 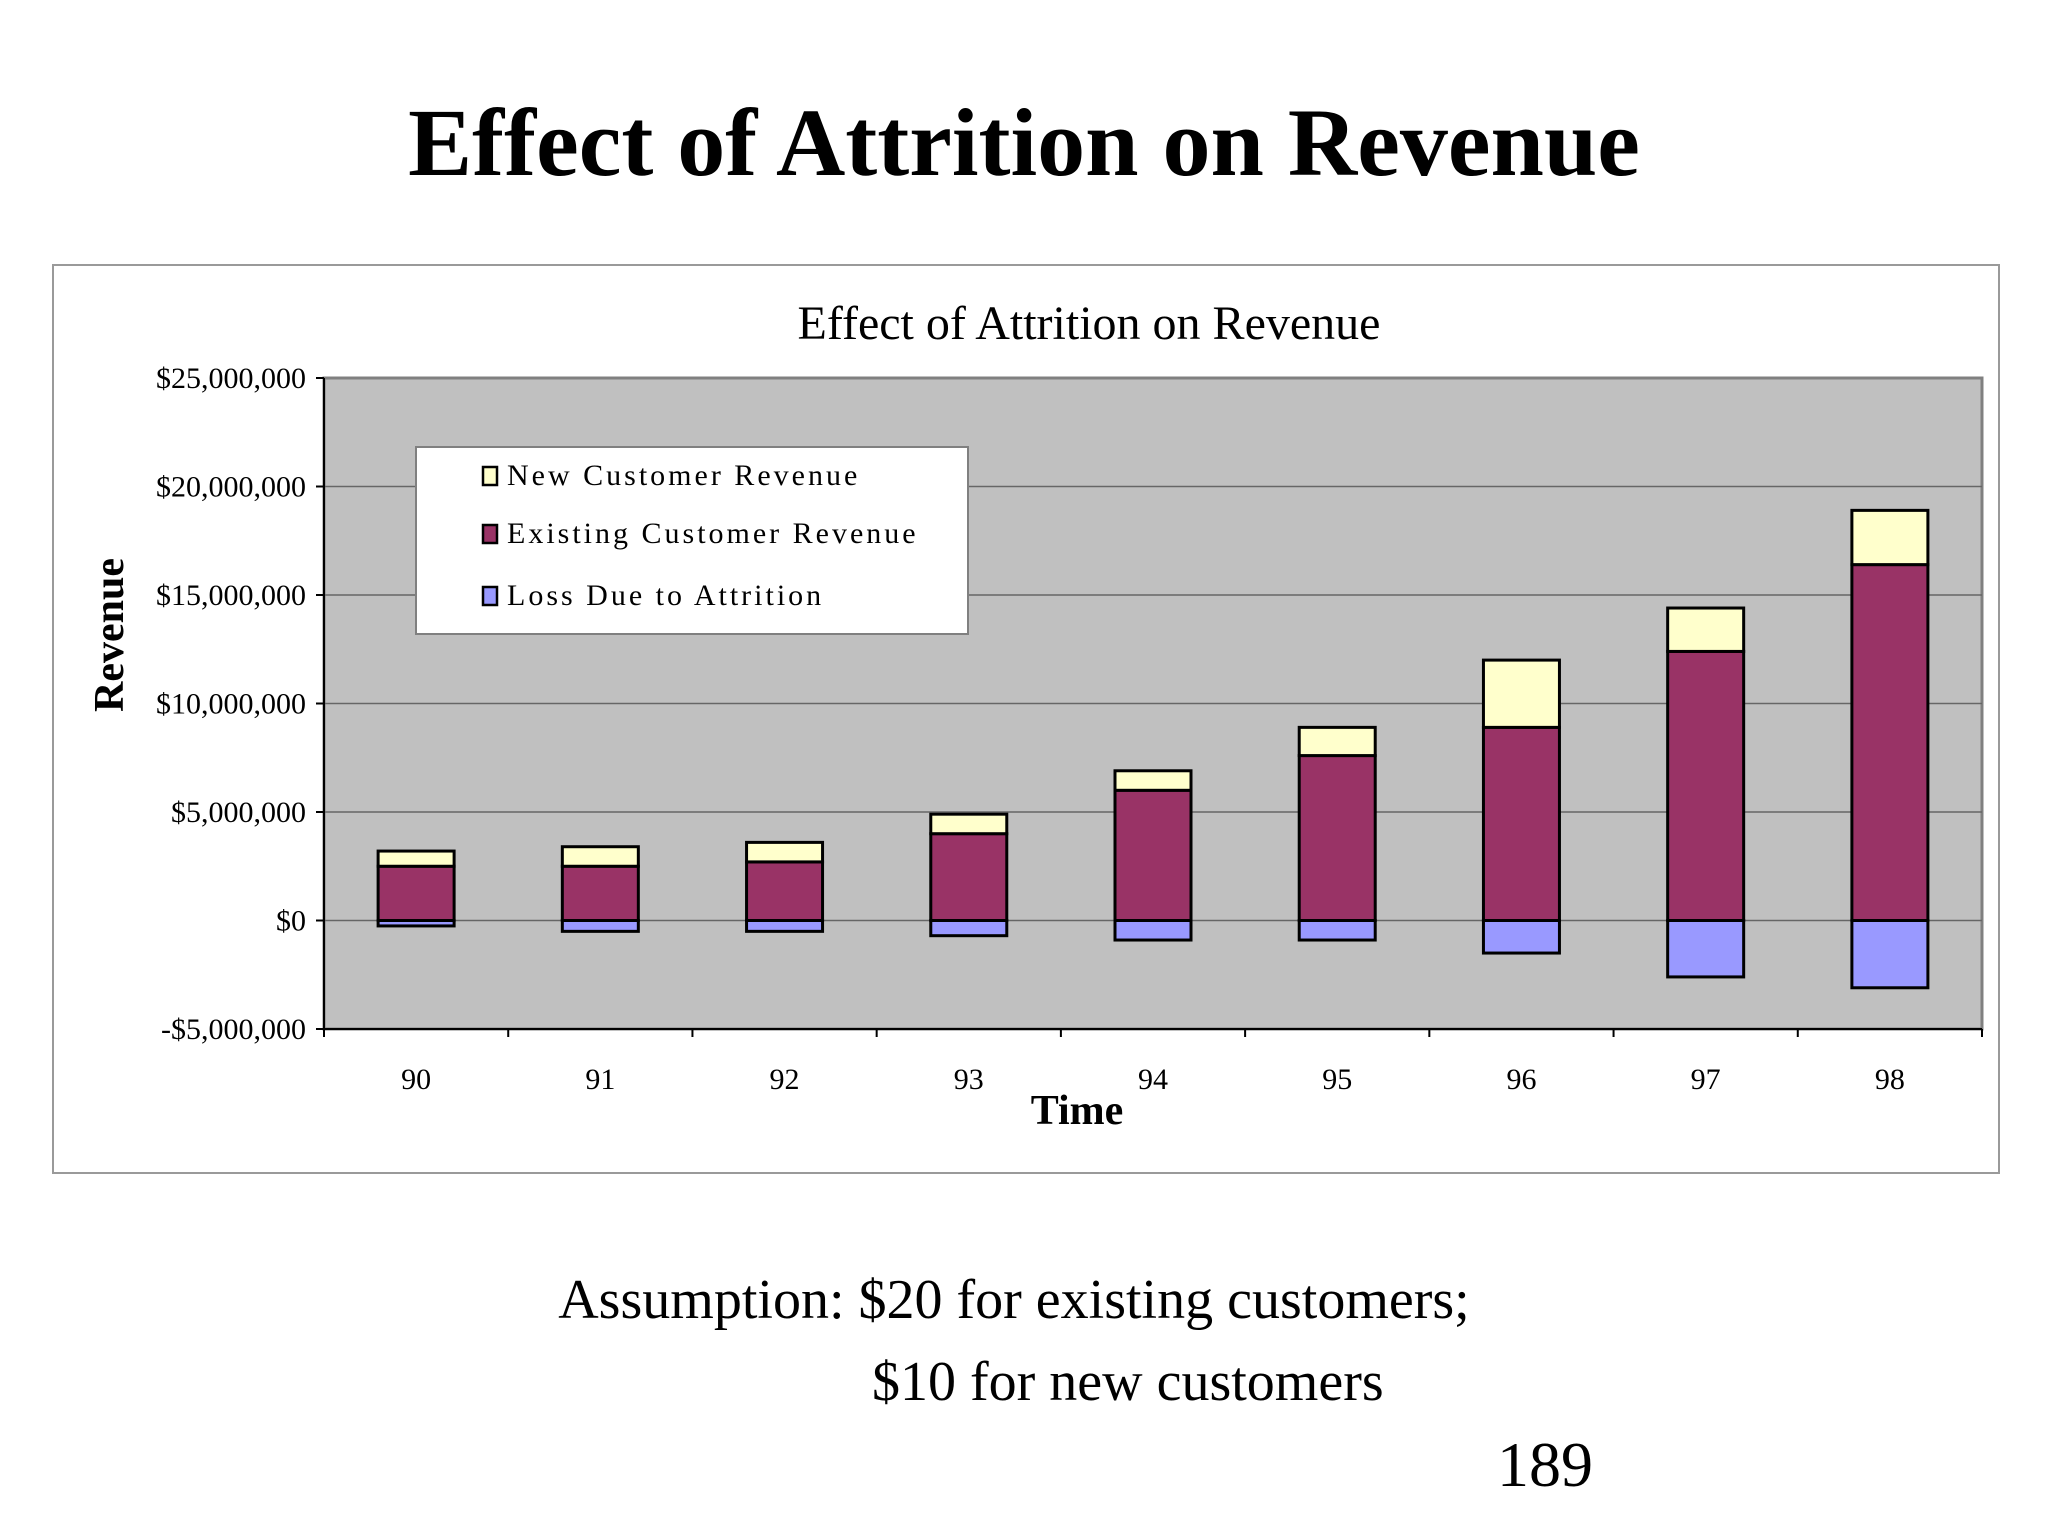 What do you see at coordinates (231, 704) in the screenshot?
I see `y-tick-label: $10,000,000` at bounding box center [231, 704].